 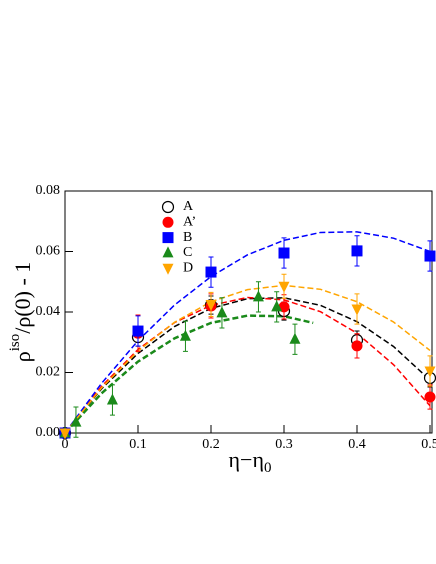 What do you see at coordinates (48, 251) in the screenshot?
I see `y-tick-label: 0.06` at bounding box center [48, 251].